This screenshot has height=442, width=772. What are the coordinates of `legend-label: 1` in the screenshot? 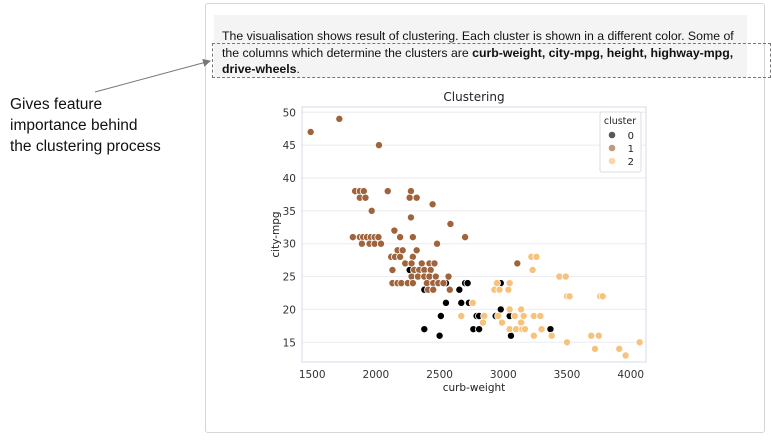 It's located at (631, 149).